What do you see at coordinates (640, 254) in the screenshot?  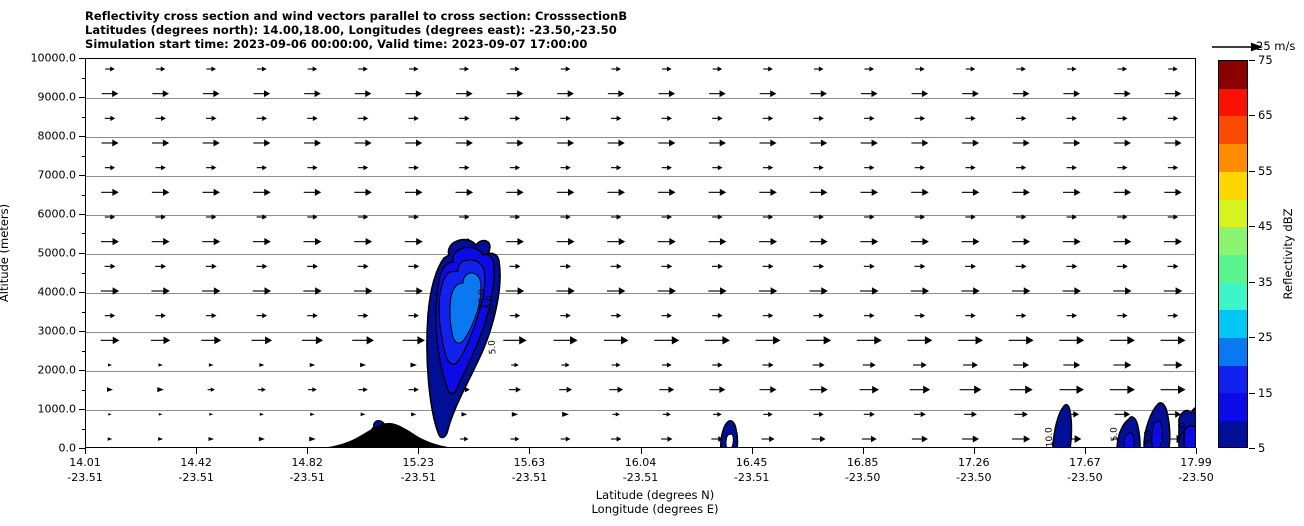 I see `gridline` at bounding box center [640, 254].